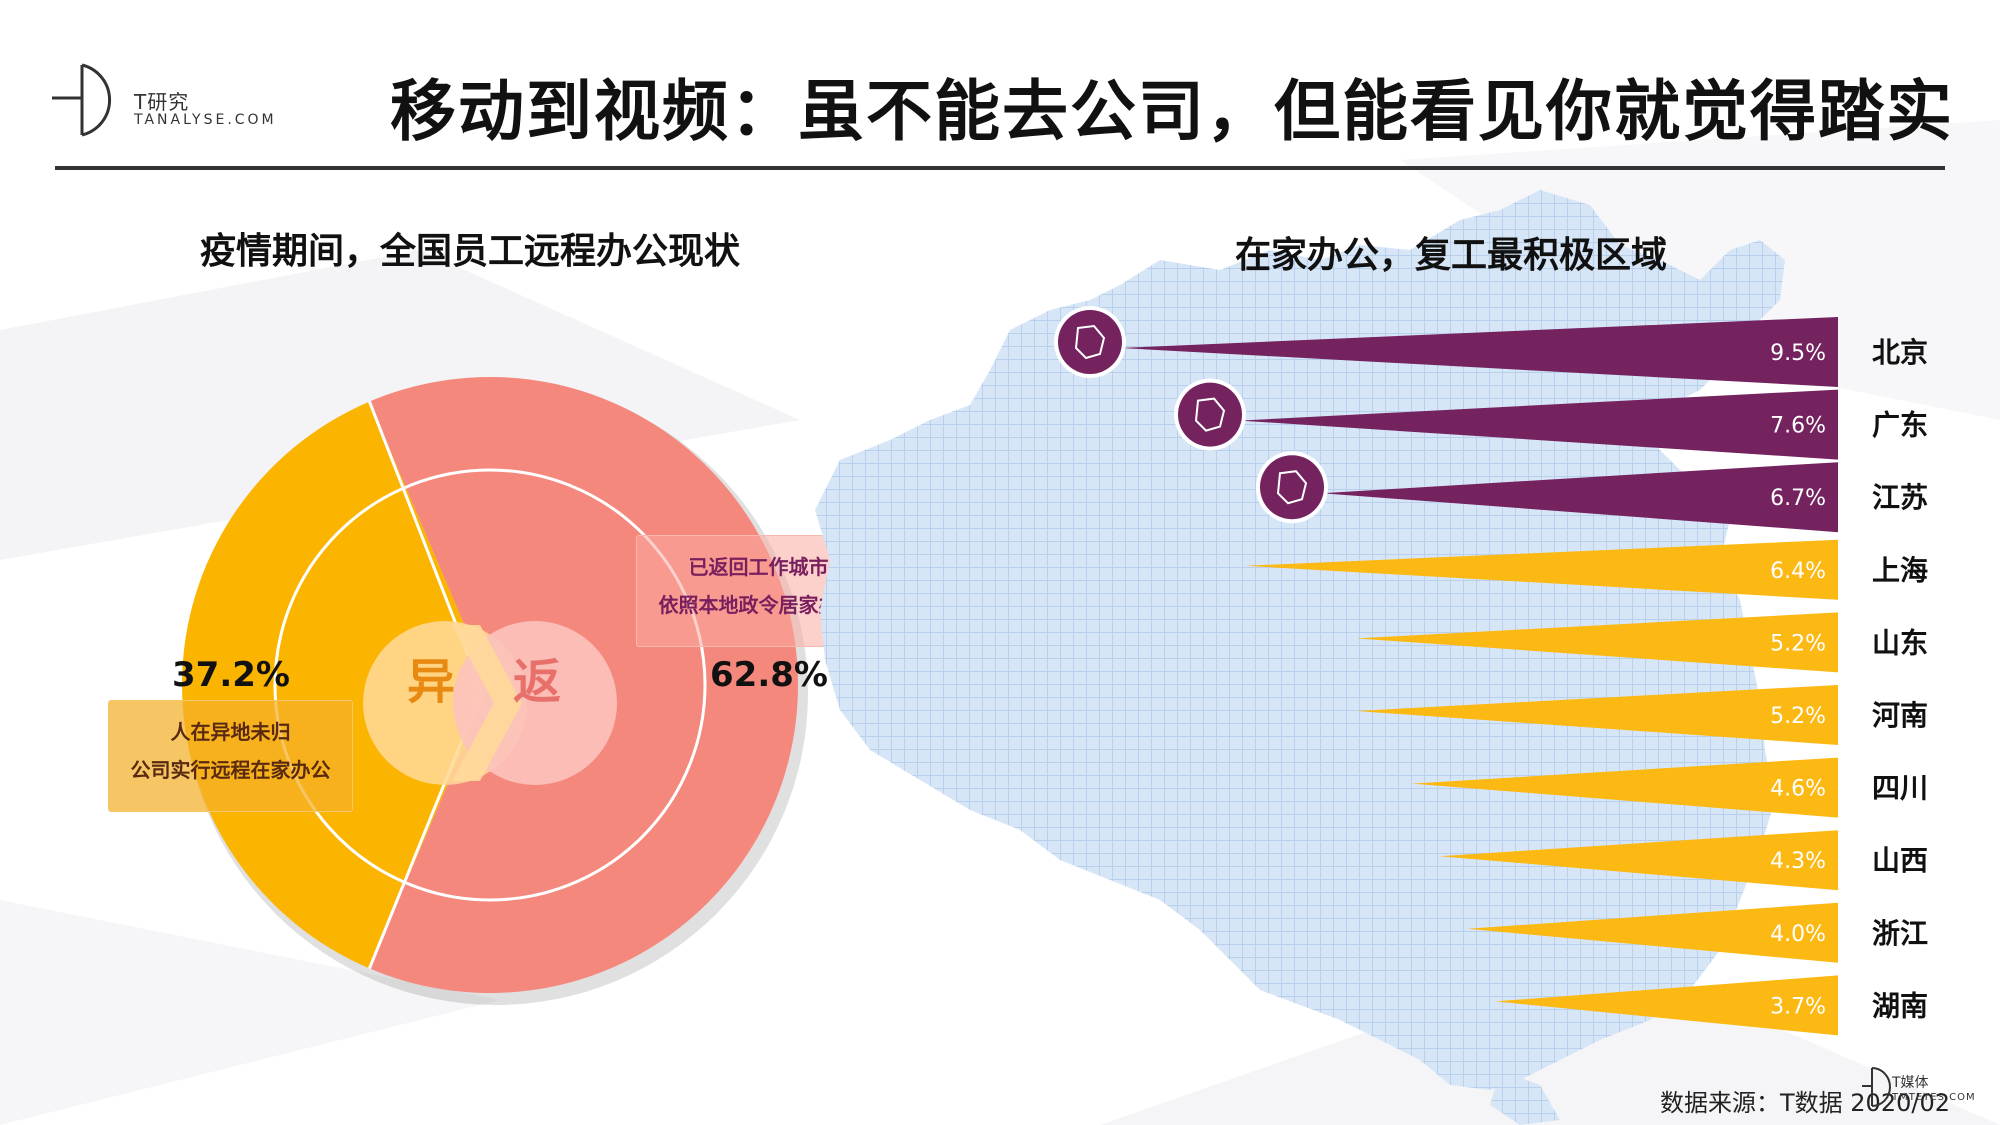 This screenshot has width=2000, height=1125. Describe the element at coordinates (769, 675) in the screenshot. I see `fan-percent-label: 62.8%` at that location.